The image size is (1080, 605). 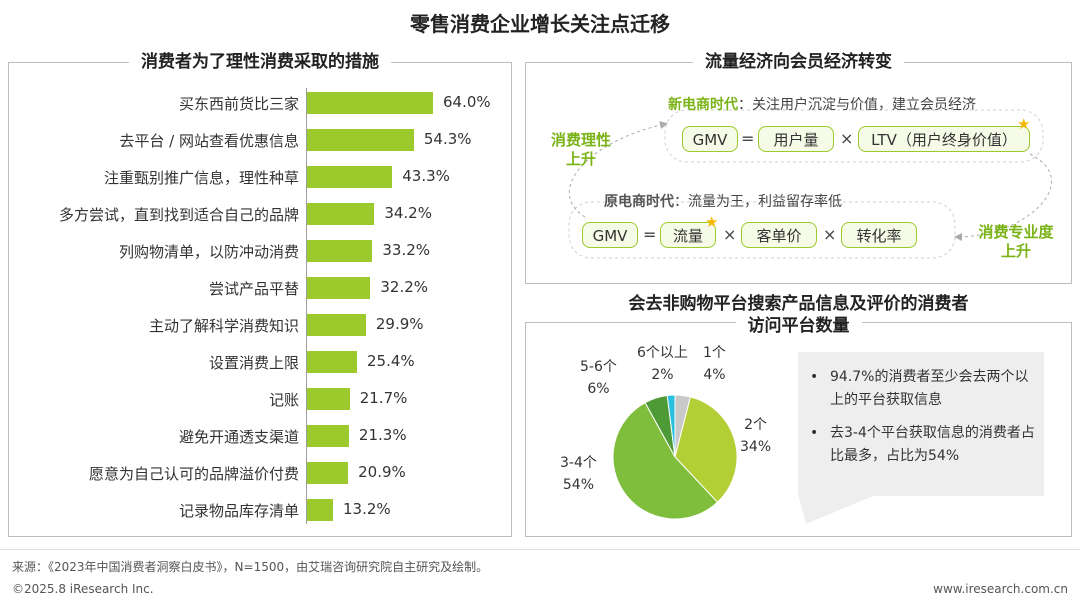 I want to click on bar-category-label: 尝试产品平替, so click(x=253, y=289).